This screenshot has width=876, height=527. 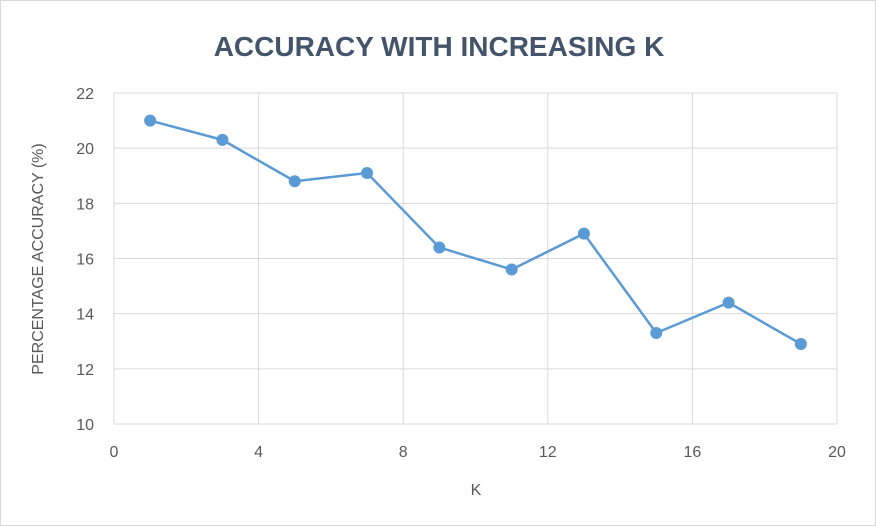 What do you see at coordinates (85, 204) in the screenshot?
I see `y-tick-label: 18` at bounding box center [85, 204].